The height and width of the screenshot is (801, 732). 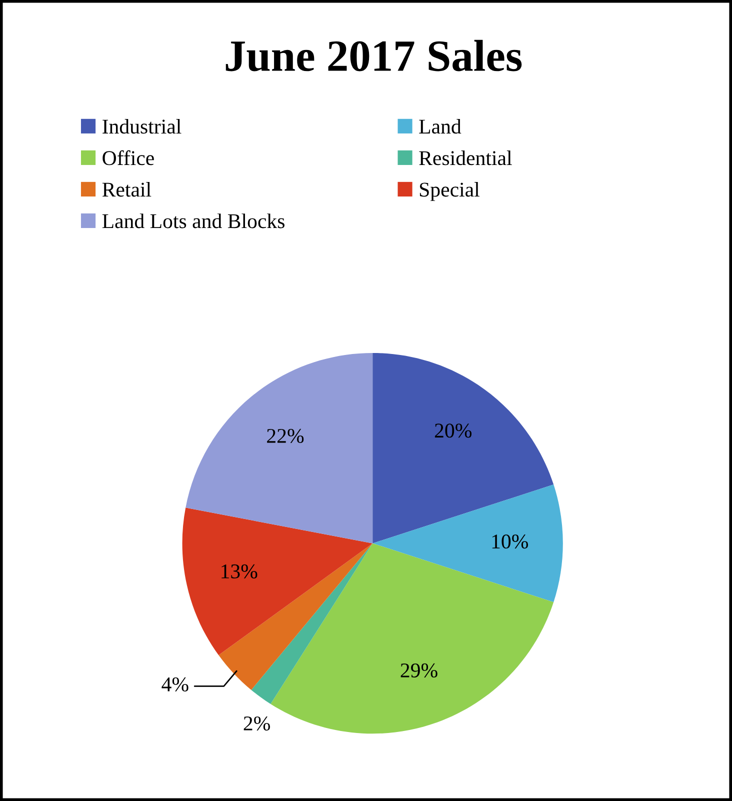 I want to click on chart-title: June 2017 Sales, so click(x=374, y=56).